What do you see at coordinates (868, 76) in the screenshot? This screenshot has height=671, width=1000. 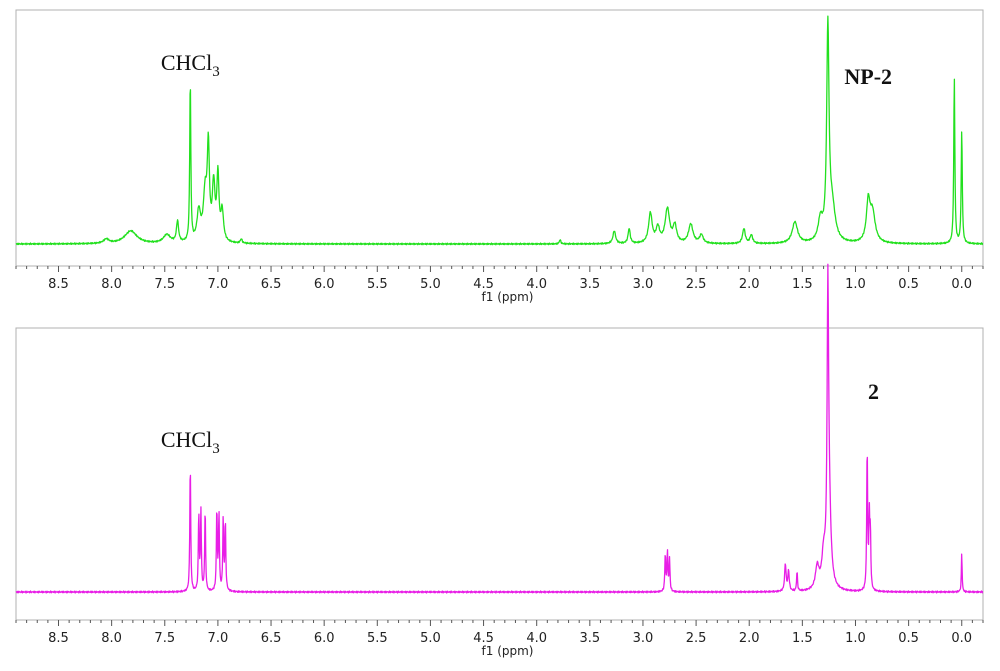 I see `compound-label: NP-2` at bounding box center [868, 76].